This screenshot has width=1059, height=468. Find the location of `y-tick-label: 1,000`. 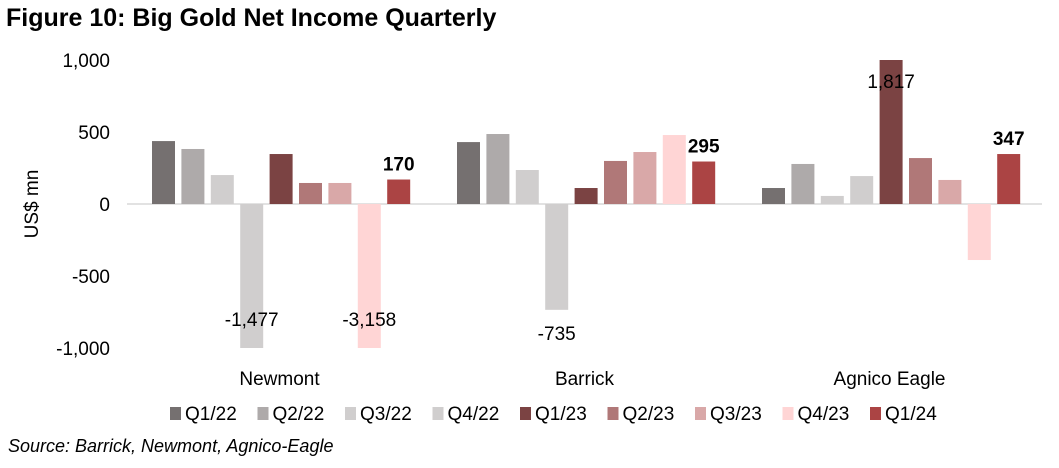

y-tick-label: 1,000 is located at coordinates (86, 61).